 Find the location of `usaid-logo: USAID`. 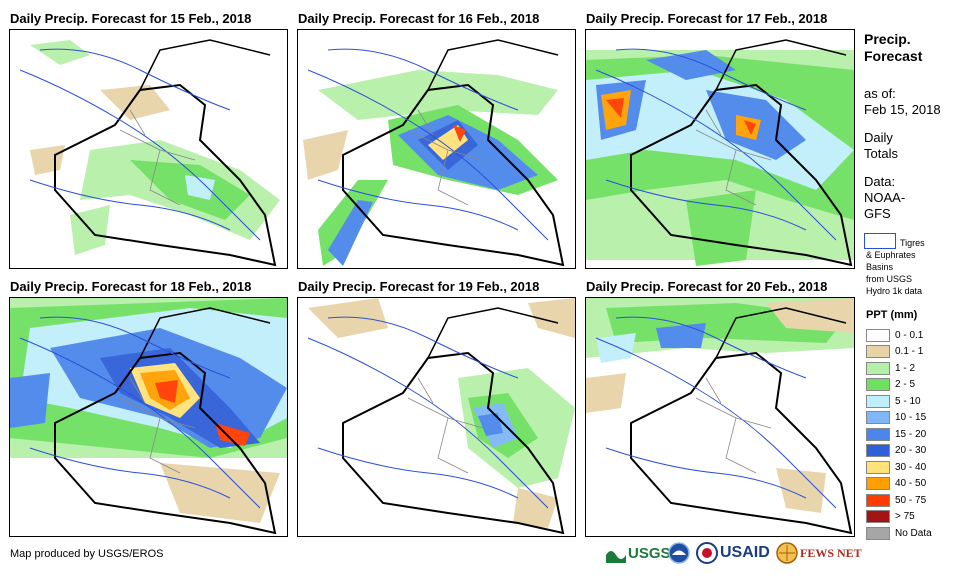

usaid-logo: USAID is located at coordinates (733, 553).